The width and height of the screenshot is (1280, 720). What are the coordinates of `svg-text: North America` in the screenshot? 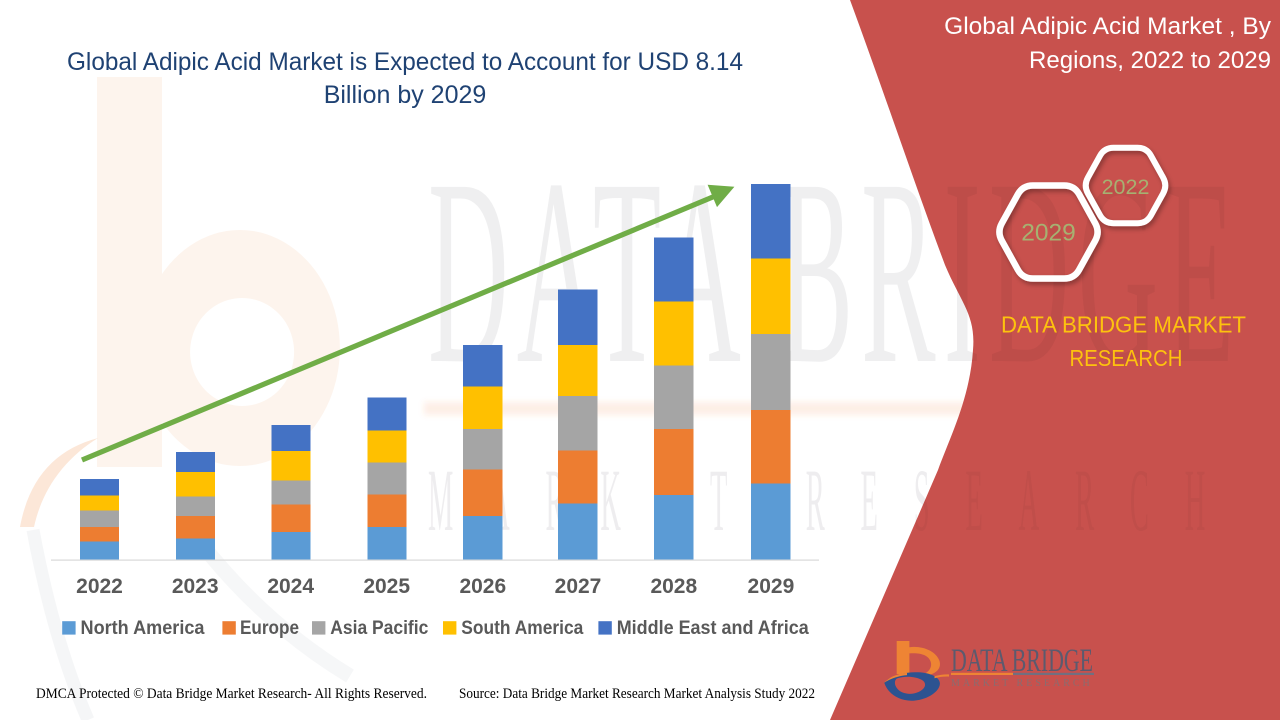 It's located at (143, 628).